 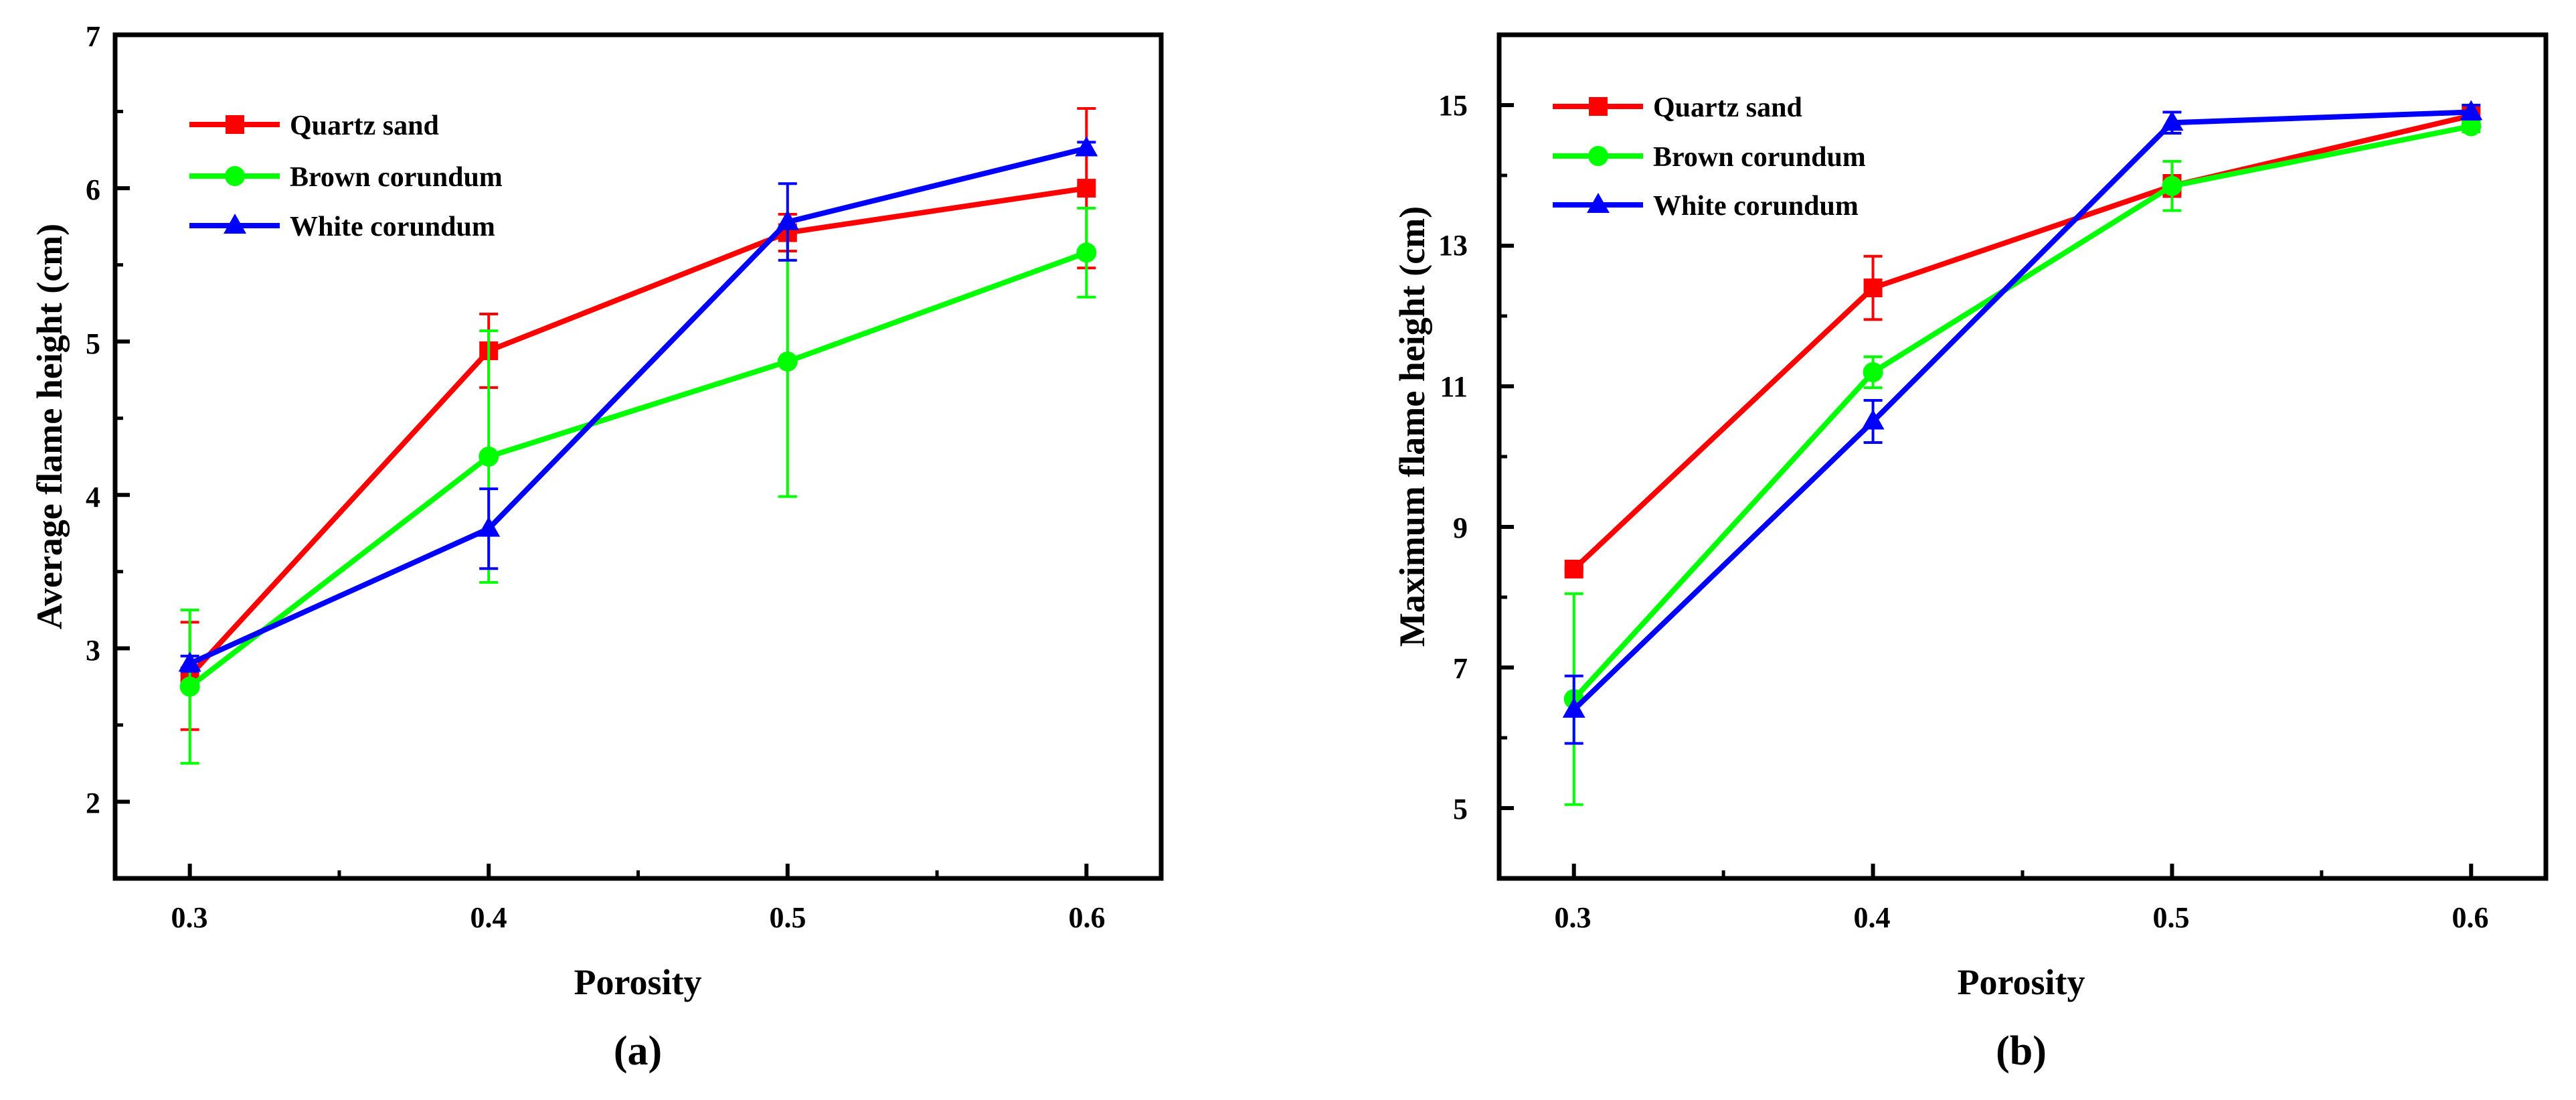 What do you see at coordinates (1460, 528) in the screenshot?
I see `panel-b-y-tick-2: 9` at bounding box center [1460, 528].